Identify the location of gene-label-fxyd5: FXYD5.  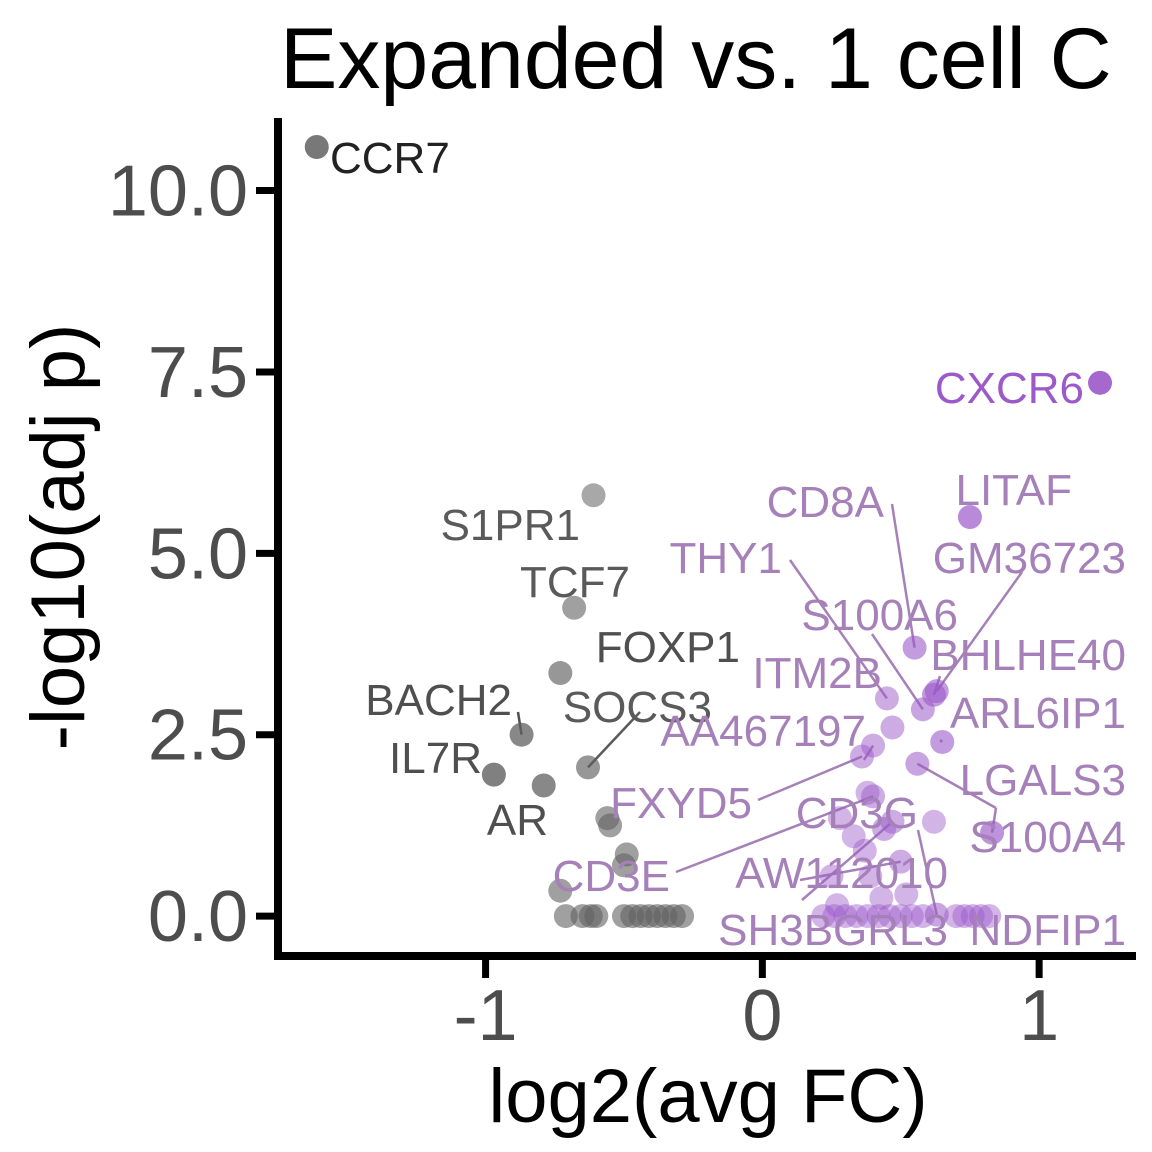
(681, 803).